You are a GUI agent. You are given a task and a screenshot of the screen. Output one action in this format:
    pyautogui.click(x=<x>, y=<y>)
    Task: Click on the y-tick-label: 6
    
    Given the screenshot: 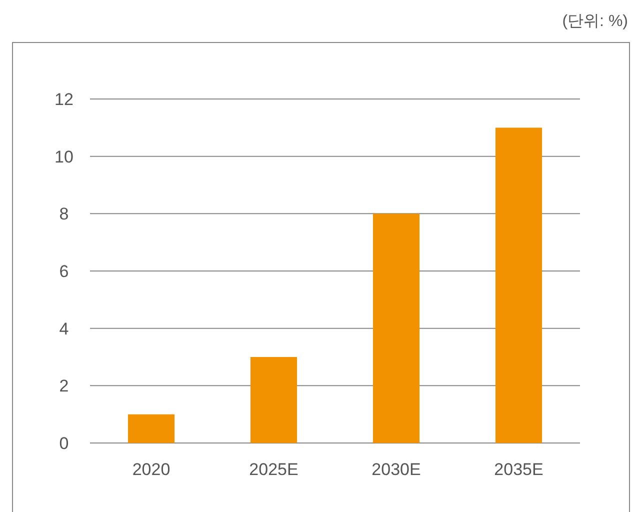 What is the action you would take?
    pyautogui.click(x=64, y=271)
    